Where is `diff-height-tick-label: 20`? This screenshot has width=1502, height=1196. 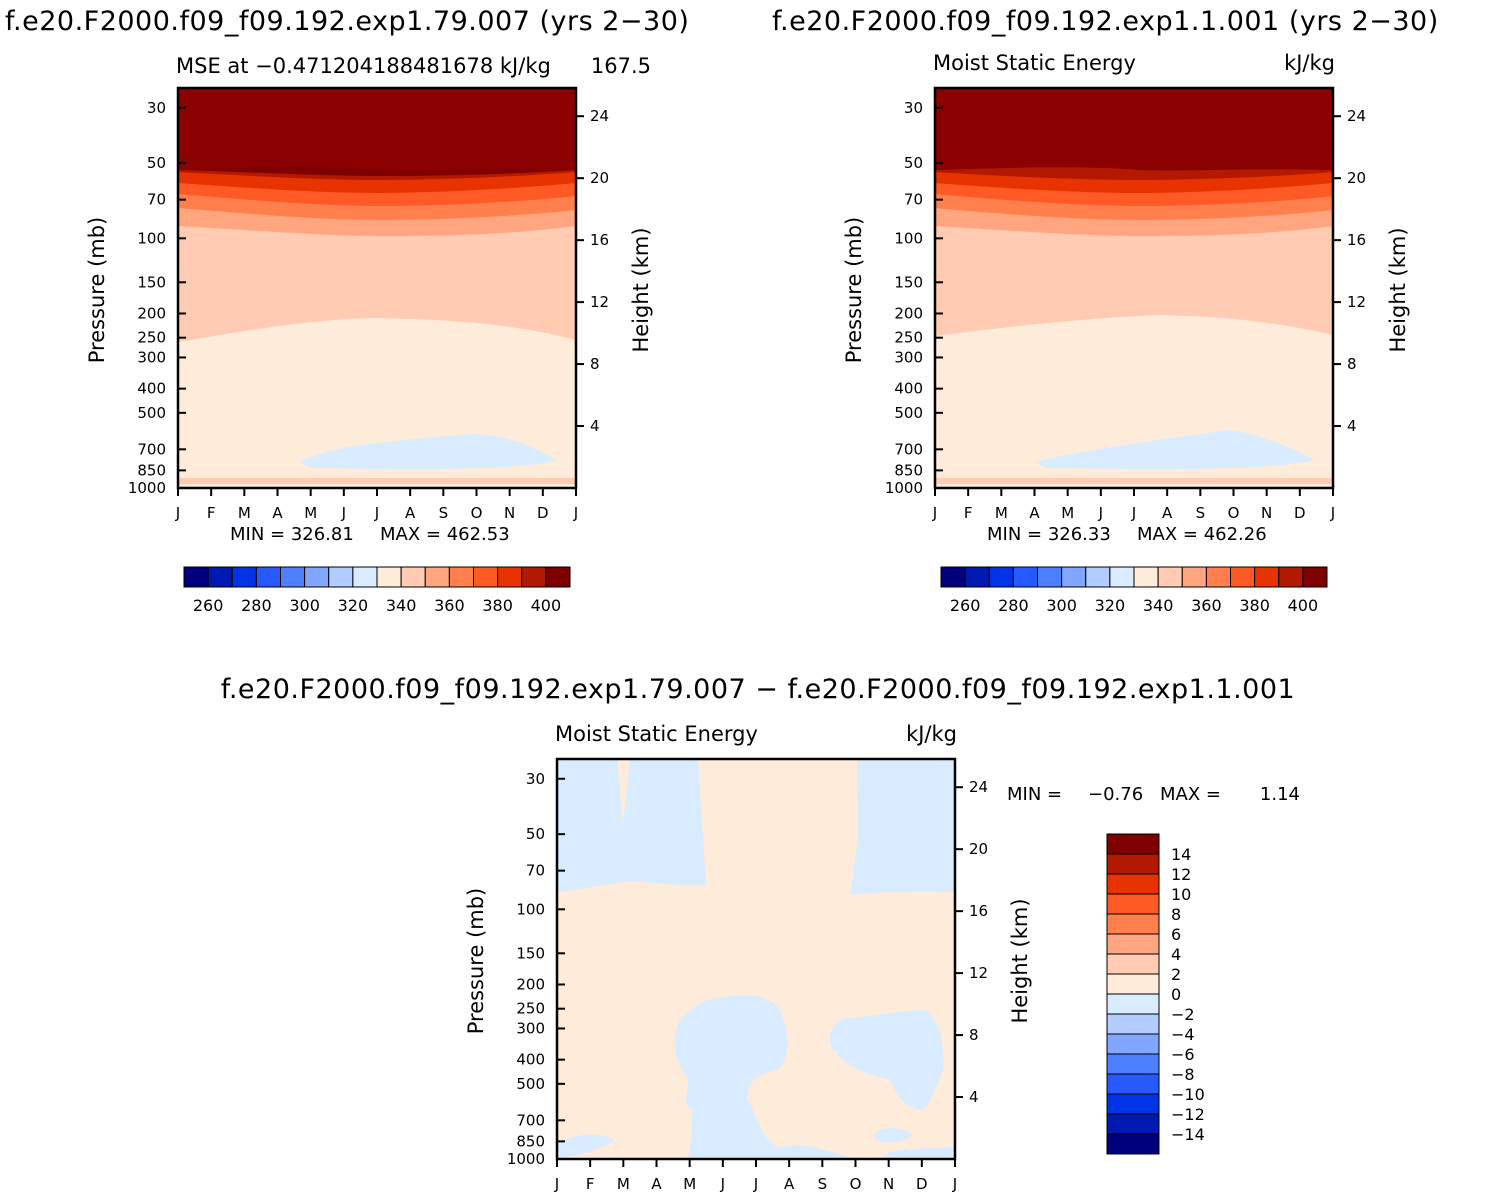
diff-height-tick-label: 20 is located at coordinates (978, 849).